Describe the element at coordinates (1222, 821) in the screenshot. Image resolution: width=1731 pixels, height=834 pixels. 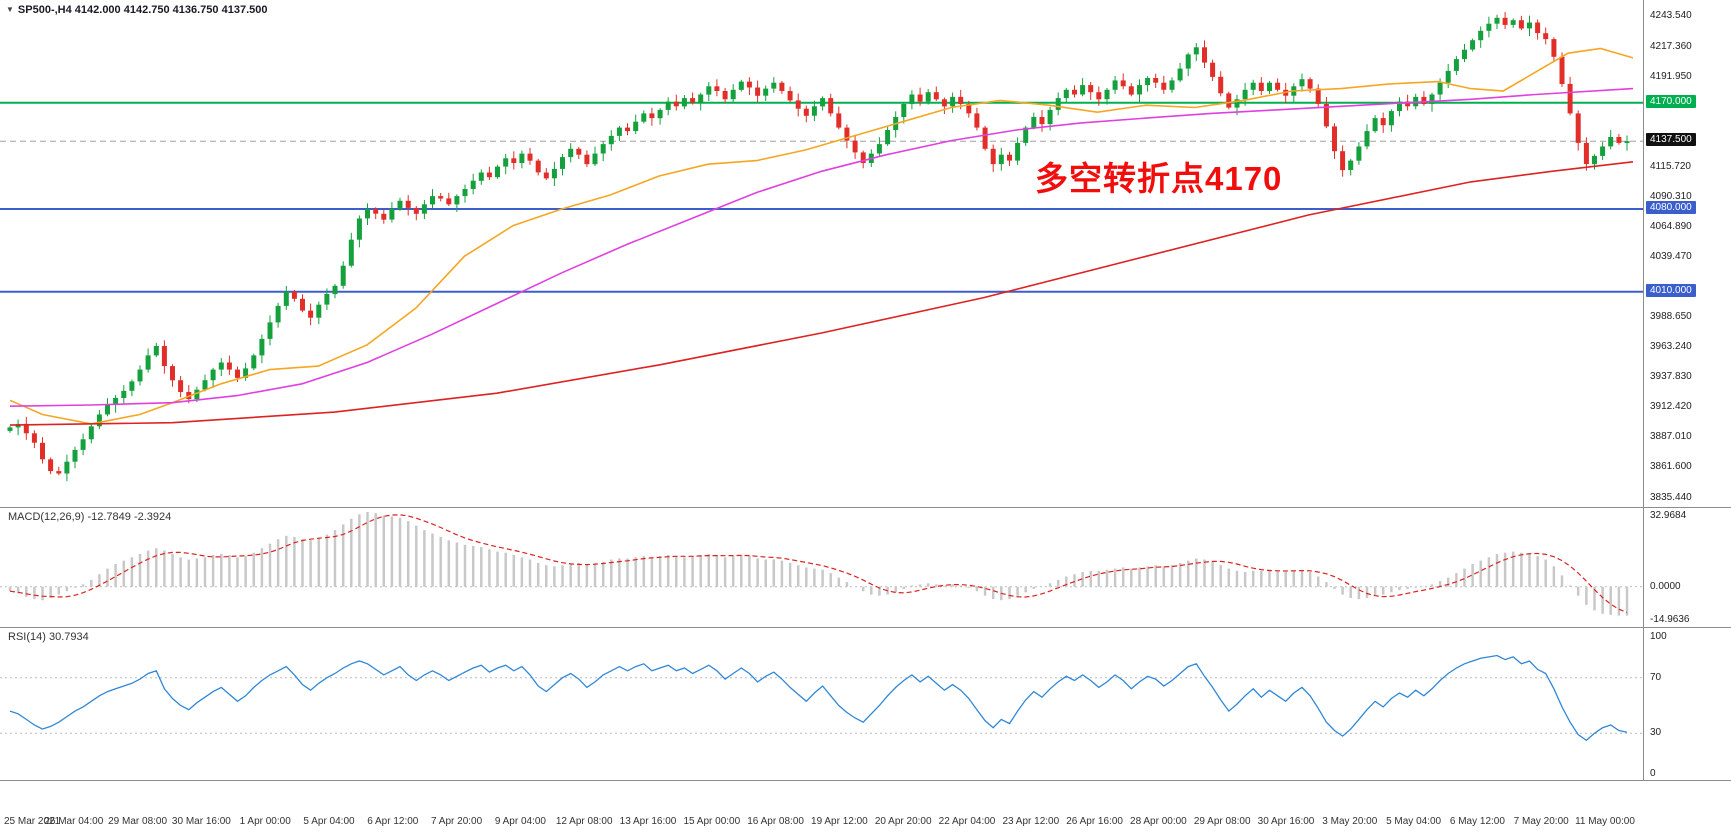
I see `time-tick-label: 29 Apr 08:00` at that location.